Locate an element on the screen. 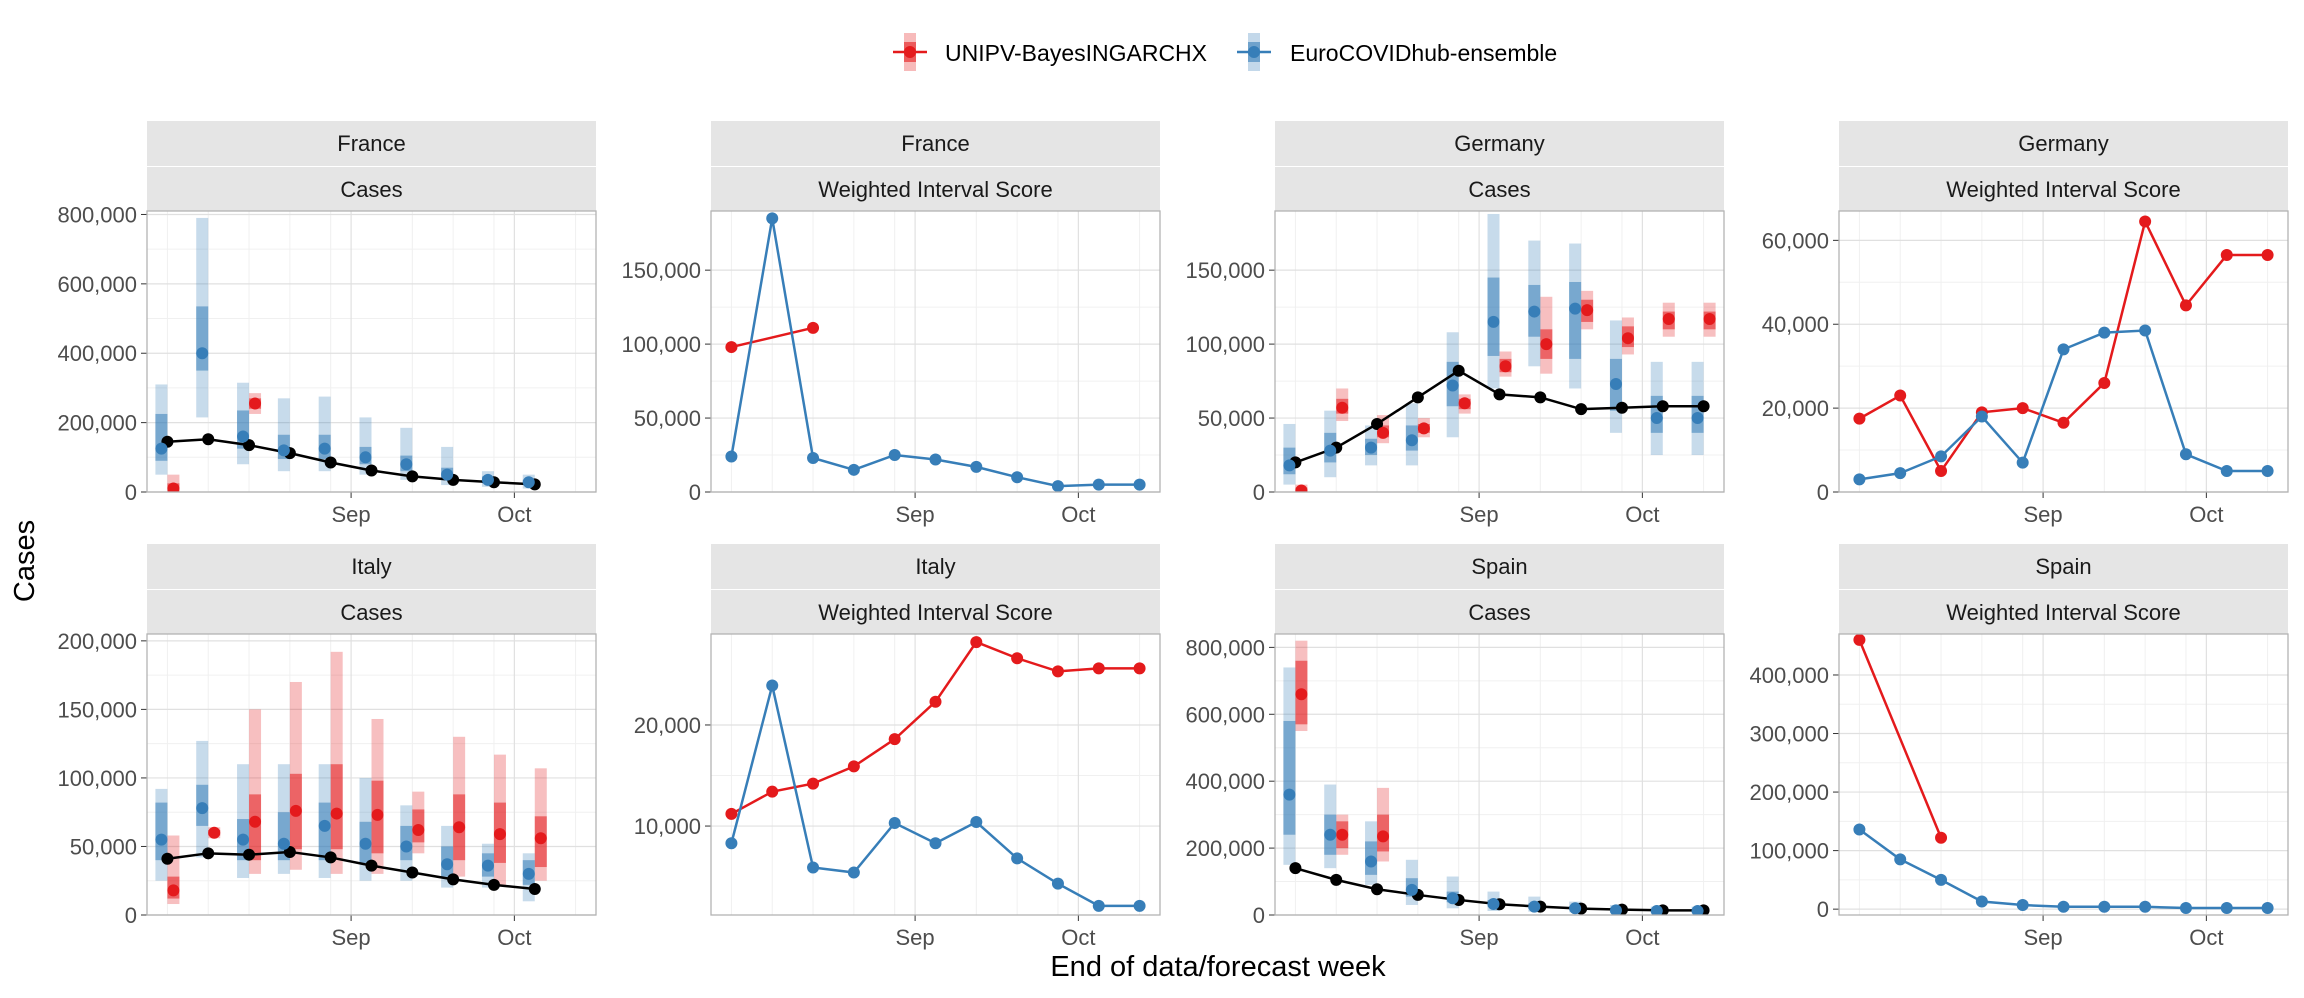 This screenshot has width=2304, height=998. strip-location-label: Italy is located at coordinates (935, 566).